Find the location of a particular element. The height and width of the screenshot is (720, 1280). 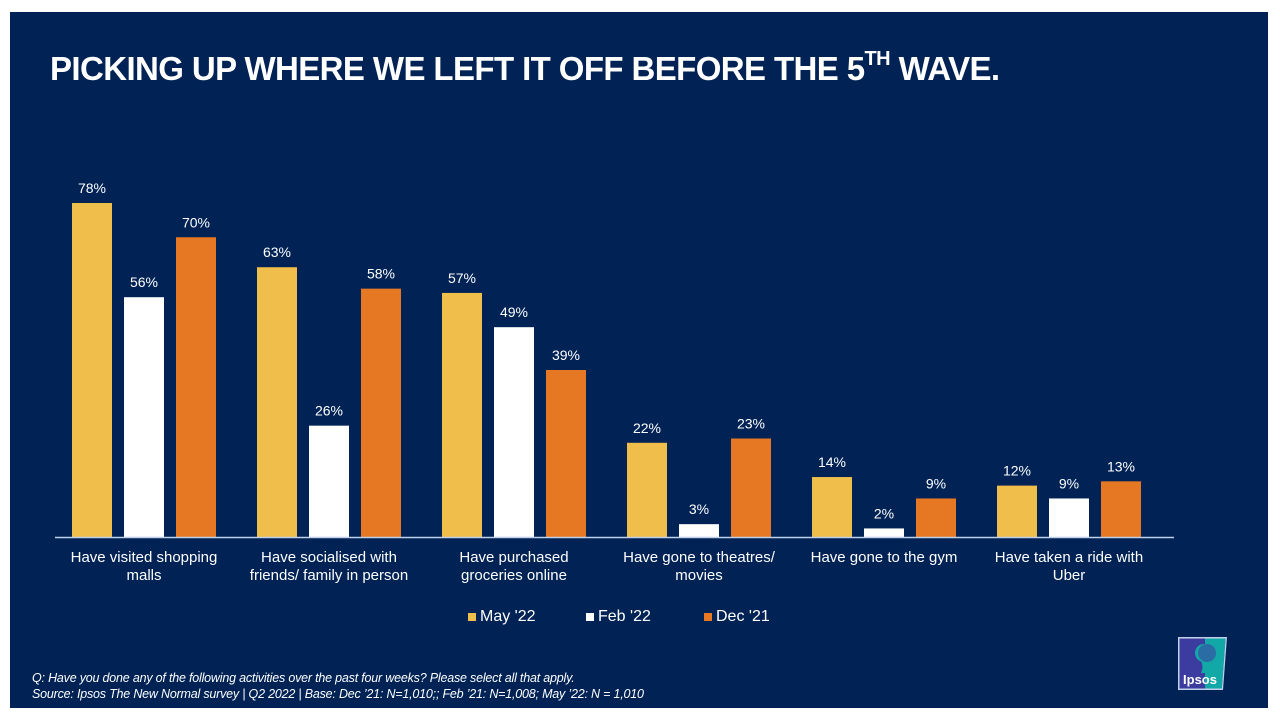

title-superscript: TH is located at coordinates (877, 59).